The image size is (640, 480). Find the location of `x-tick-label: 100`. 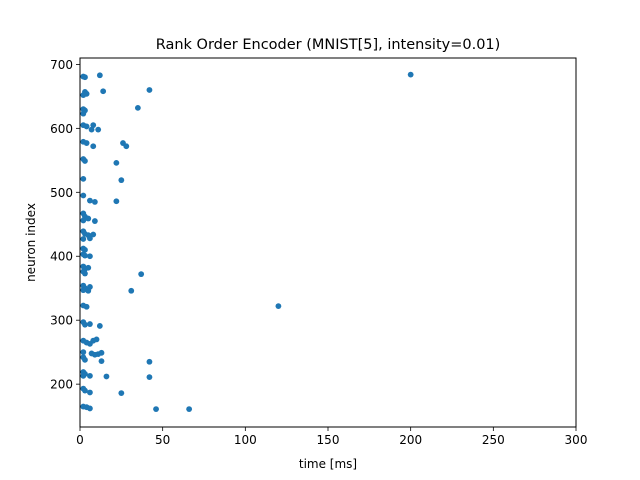

x-tick-label: 100 is located at coordinates (245, 440).